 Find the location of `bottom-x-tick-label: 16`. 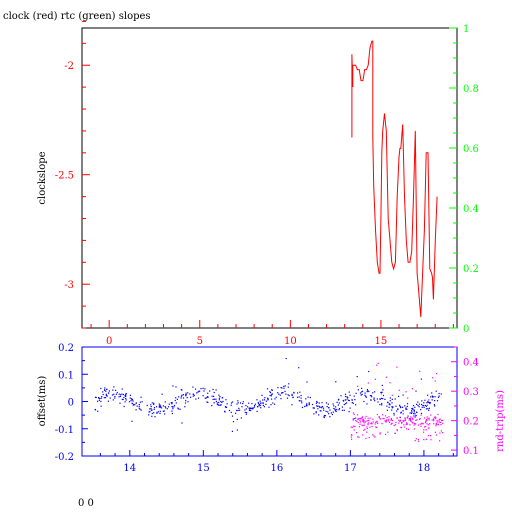

bottom-x-tick-label: 16 is located at coordinates (276, 468).